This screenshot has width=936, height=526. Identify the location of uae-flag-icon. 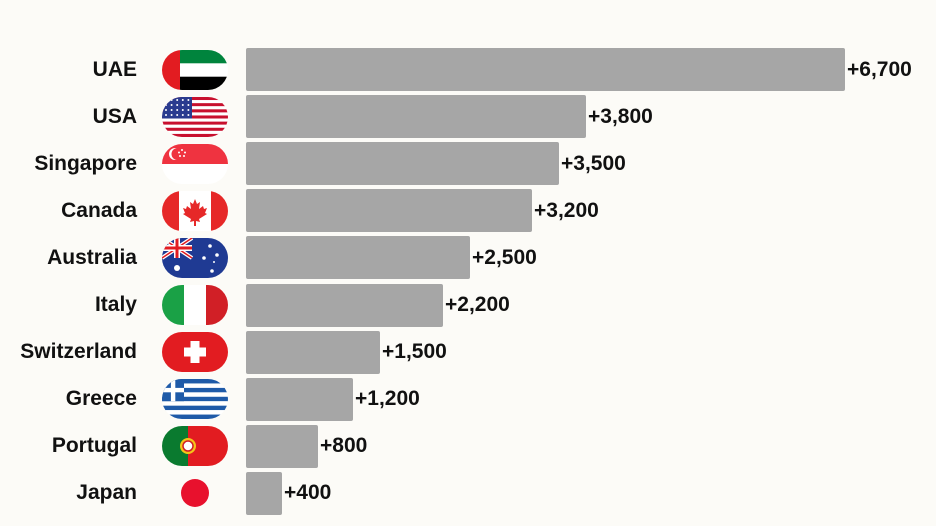
(195, 69).